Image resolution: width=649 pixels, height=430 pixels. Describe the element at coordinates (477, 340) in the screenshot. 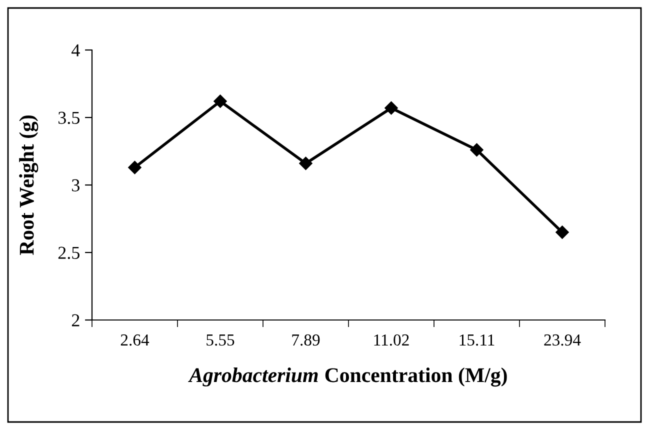

I see `x-tick-label: 15.11` at that location.